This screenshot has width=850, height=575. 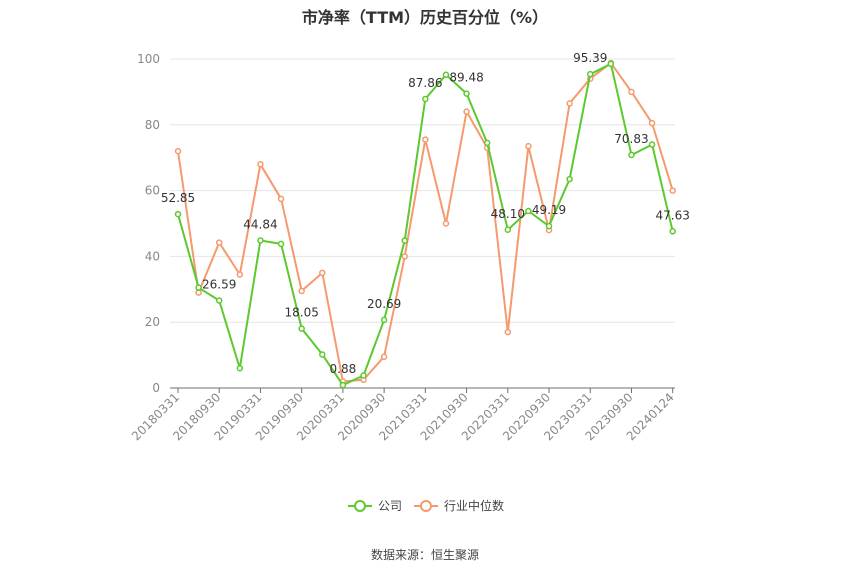 I want to click on chart-title: 市净率（TTM）历史百分位（%）, so click(x=425, y=17).